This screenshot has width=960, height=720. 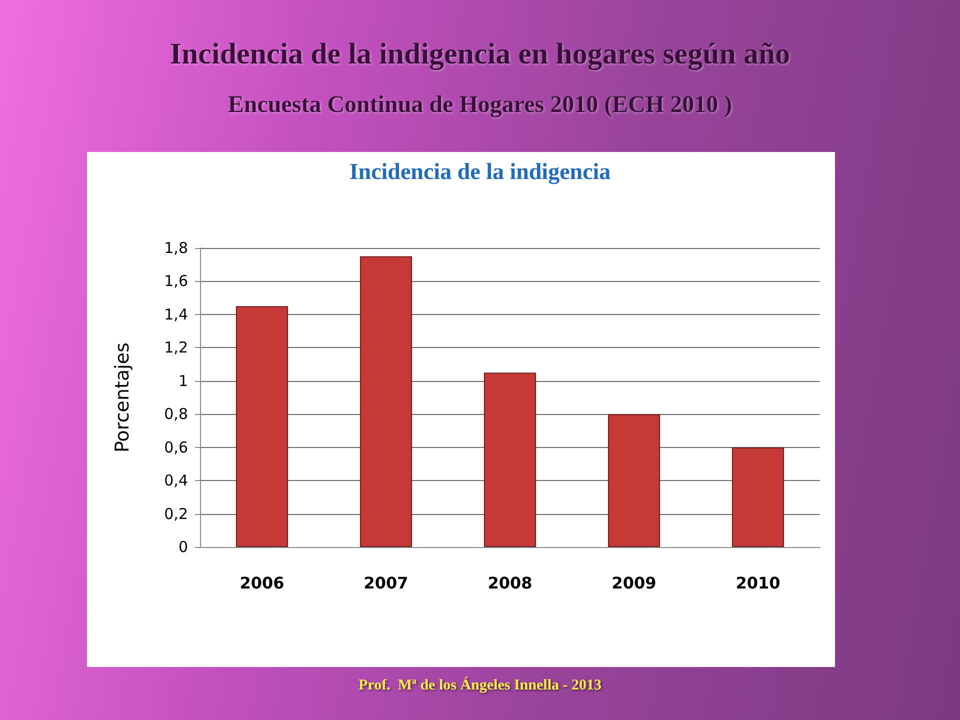 What do you see at coordinates (176, 481) in the screenshot?
I see `y-tick-label: 0,4` at bounding box center [176, 481].